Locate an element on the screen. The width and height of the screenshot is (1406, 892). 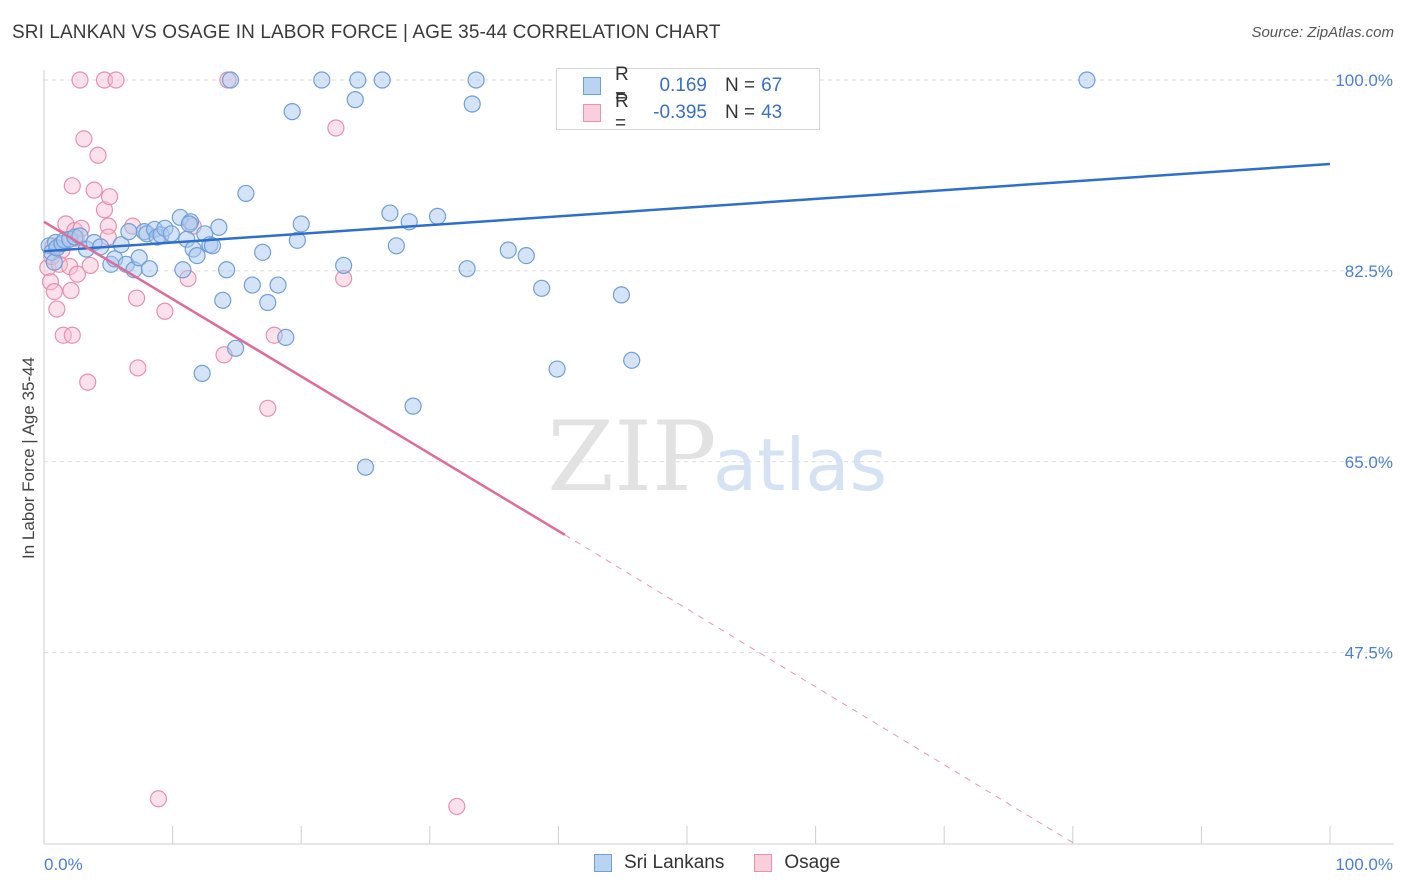
y-axis-title: In Labor Force | Age 35-44 is located at coordinates (28, 458).